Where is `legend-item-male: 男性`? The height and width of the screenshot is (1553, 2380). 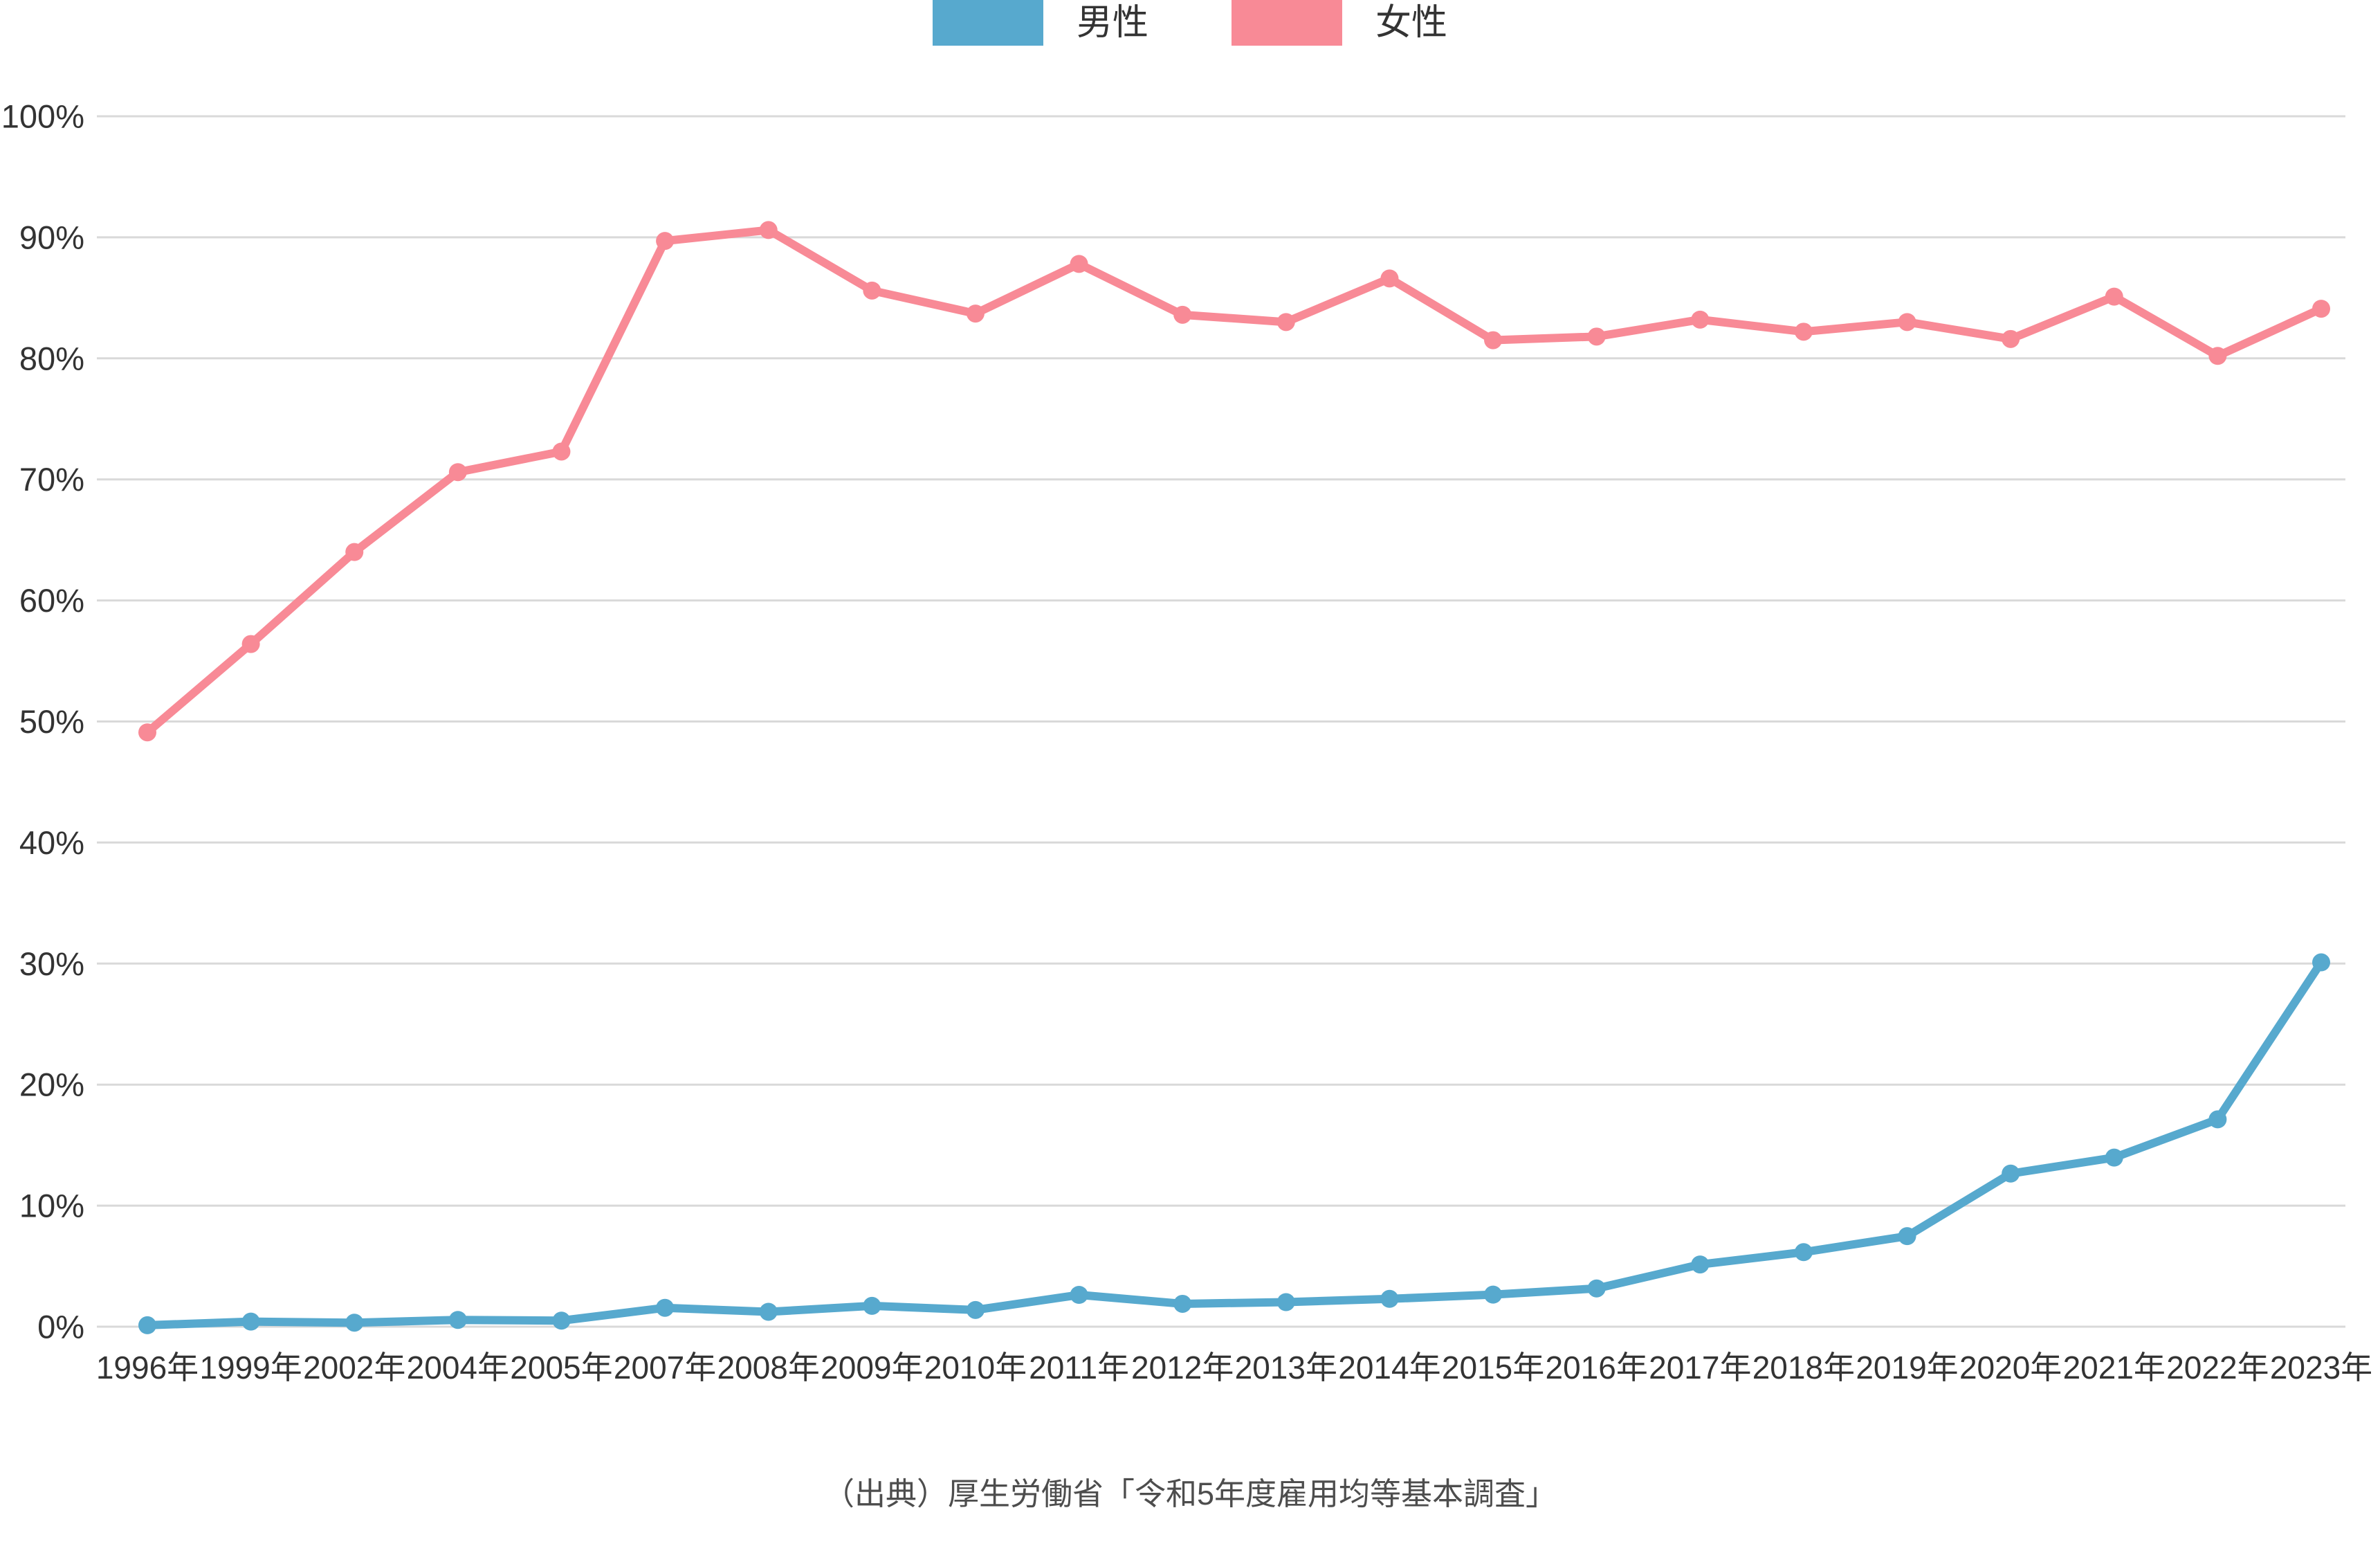 legend-item-male: 男性 is located at coordinates (1040, 23).